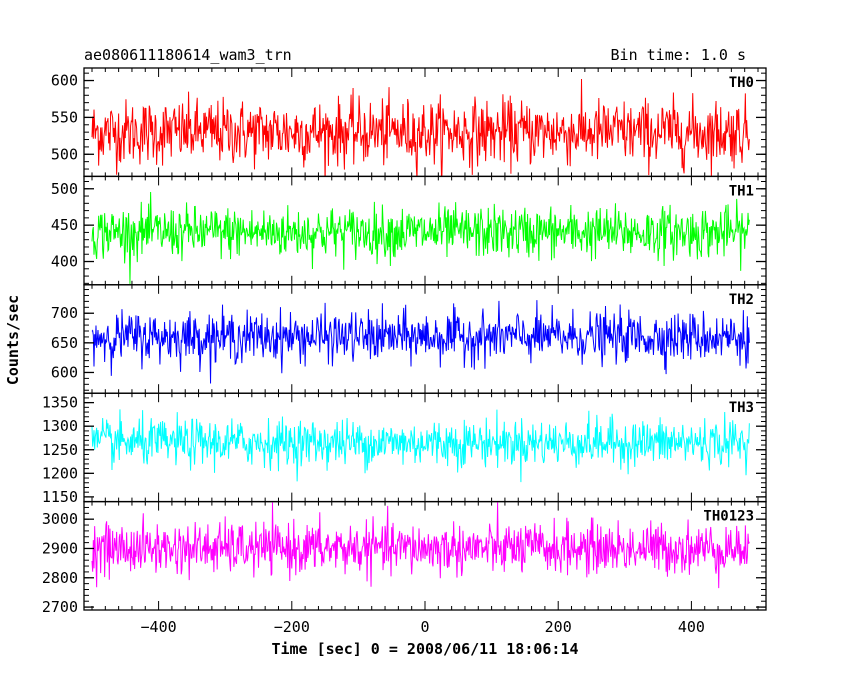 This screenshot has width=850, height=680. Describe the element at coordinates (558, 627) in the screenshot. I see `x-tick-label: 200` at that location.